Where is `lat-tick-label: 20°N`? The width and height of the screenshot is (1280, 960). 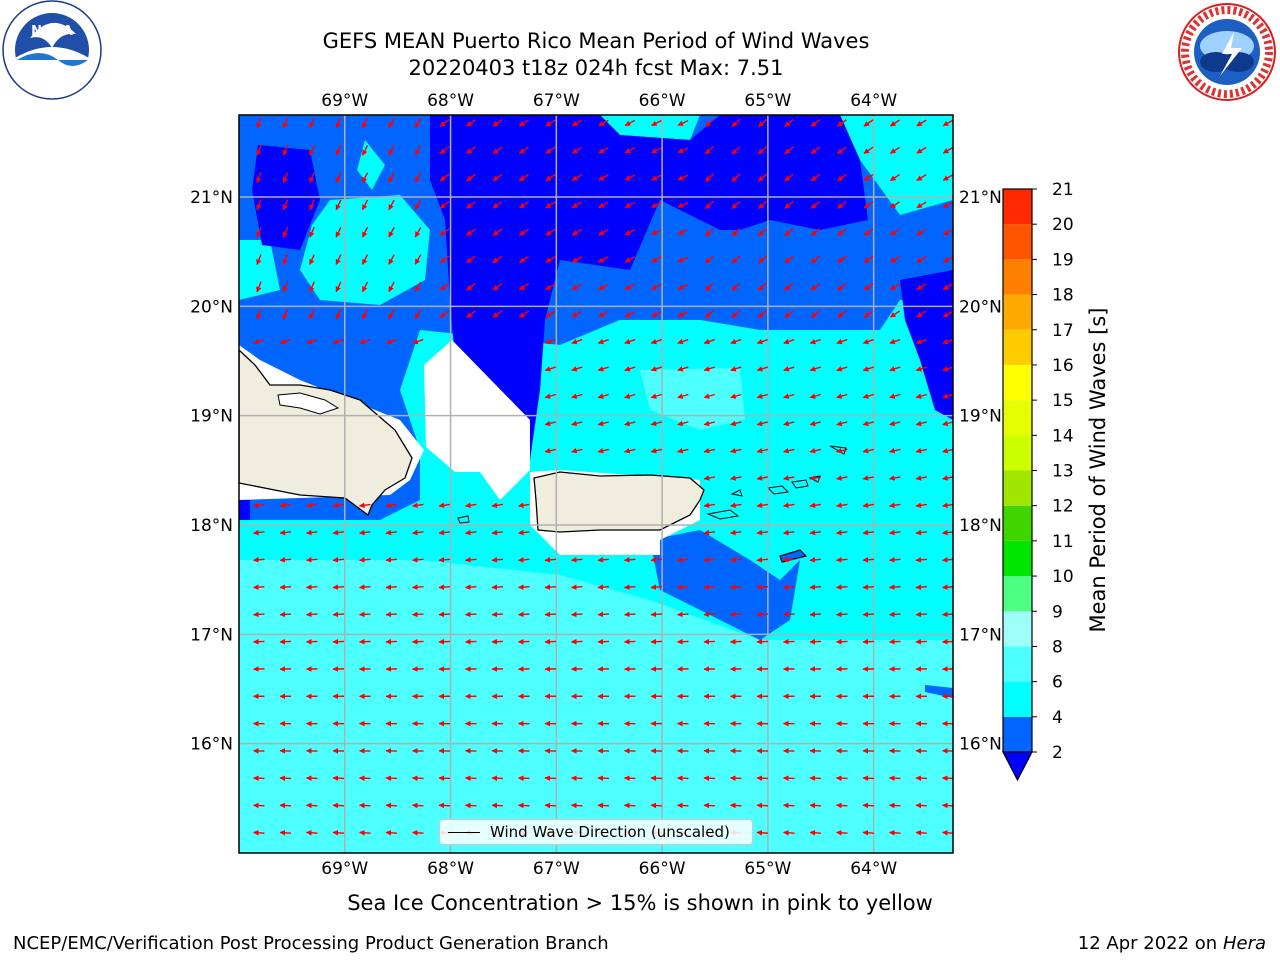
lat-tick-label: 20°N is located at coordinates (980, 307).